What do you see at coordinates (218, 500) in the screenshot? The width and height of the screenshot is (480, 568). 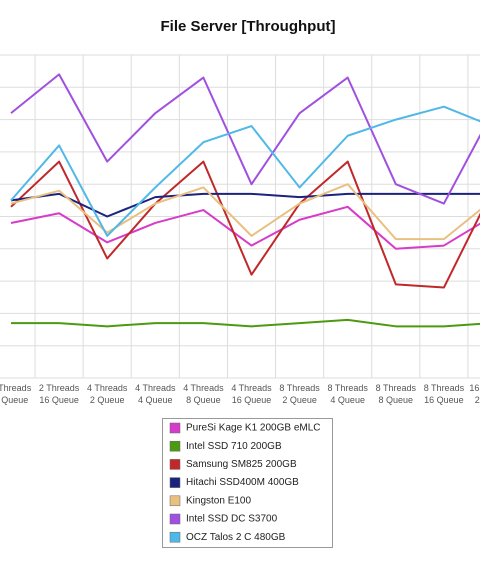 I see `legend-label: Kingston E100` at bounding box center [218, 500].